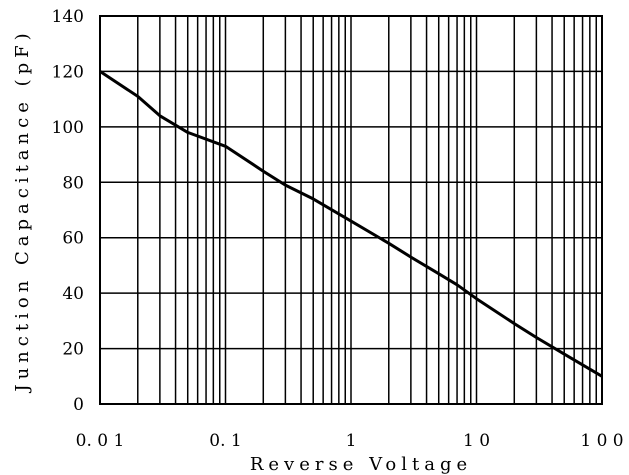 The height and width of the screenshot is (475, 629). Describe the element at coordinates (73, 239) in the screenshot. I see `y-tick-label: 60` at that location.